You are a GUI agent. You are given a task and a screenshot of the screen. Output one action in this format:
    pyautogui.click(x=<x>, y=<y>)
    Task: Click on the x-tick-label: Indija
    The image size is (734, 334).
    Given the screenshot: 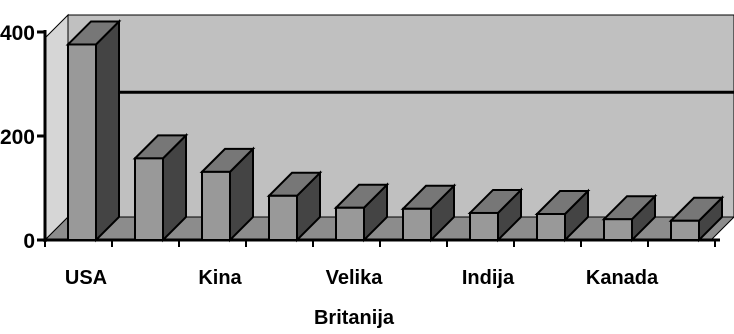 What is the action you would take?
    pyautogui.click(x=488, y=278)
    